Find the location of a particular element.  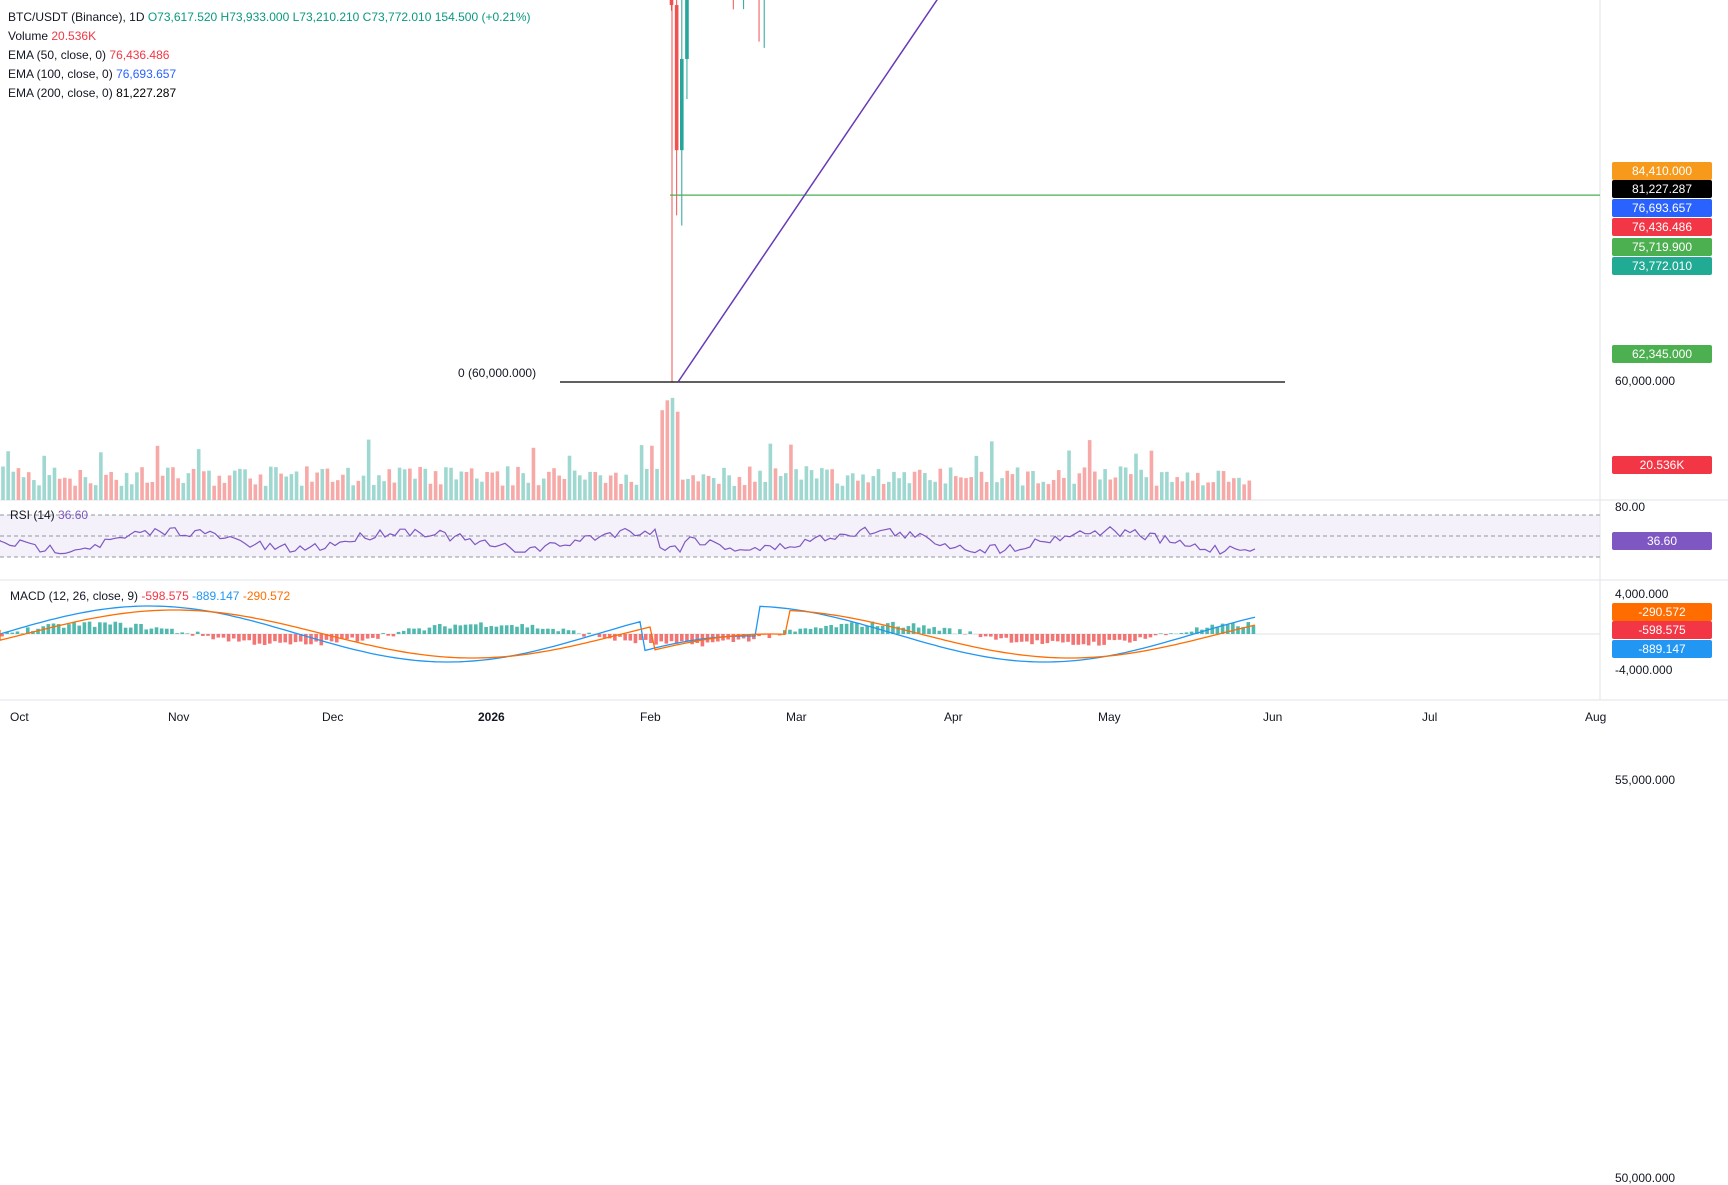

price-axis-tag: -290.572 is located at coordinates (1662, 612).